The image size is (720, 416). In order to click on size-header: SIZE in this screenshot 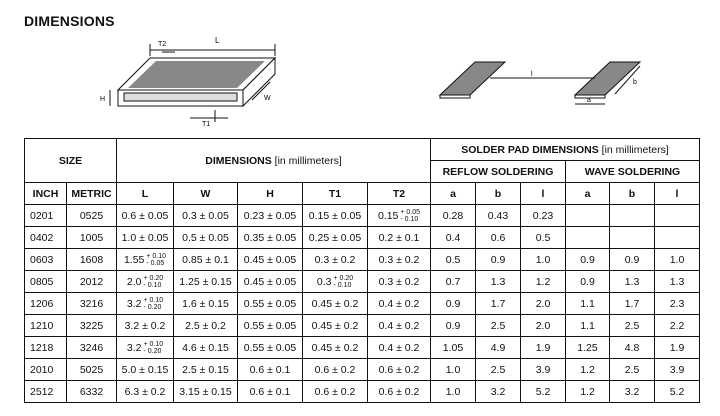, I will do `click(70, 160)`.